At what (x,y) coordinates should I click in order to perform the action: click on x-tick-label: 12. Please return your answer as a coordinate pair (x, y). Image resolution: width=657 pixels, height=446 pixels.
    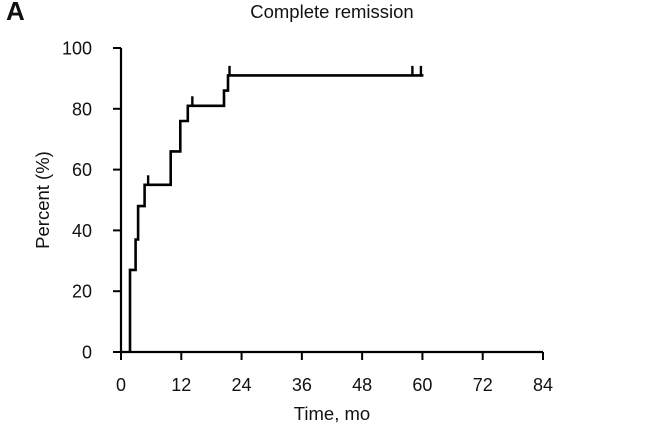
    Looking at the image, I should click on (181, 385).